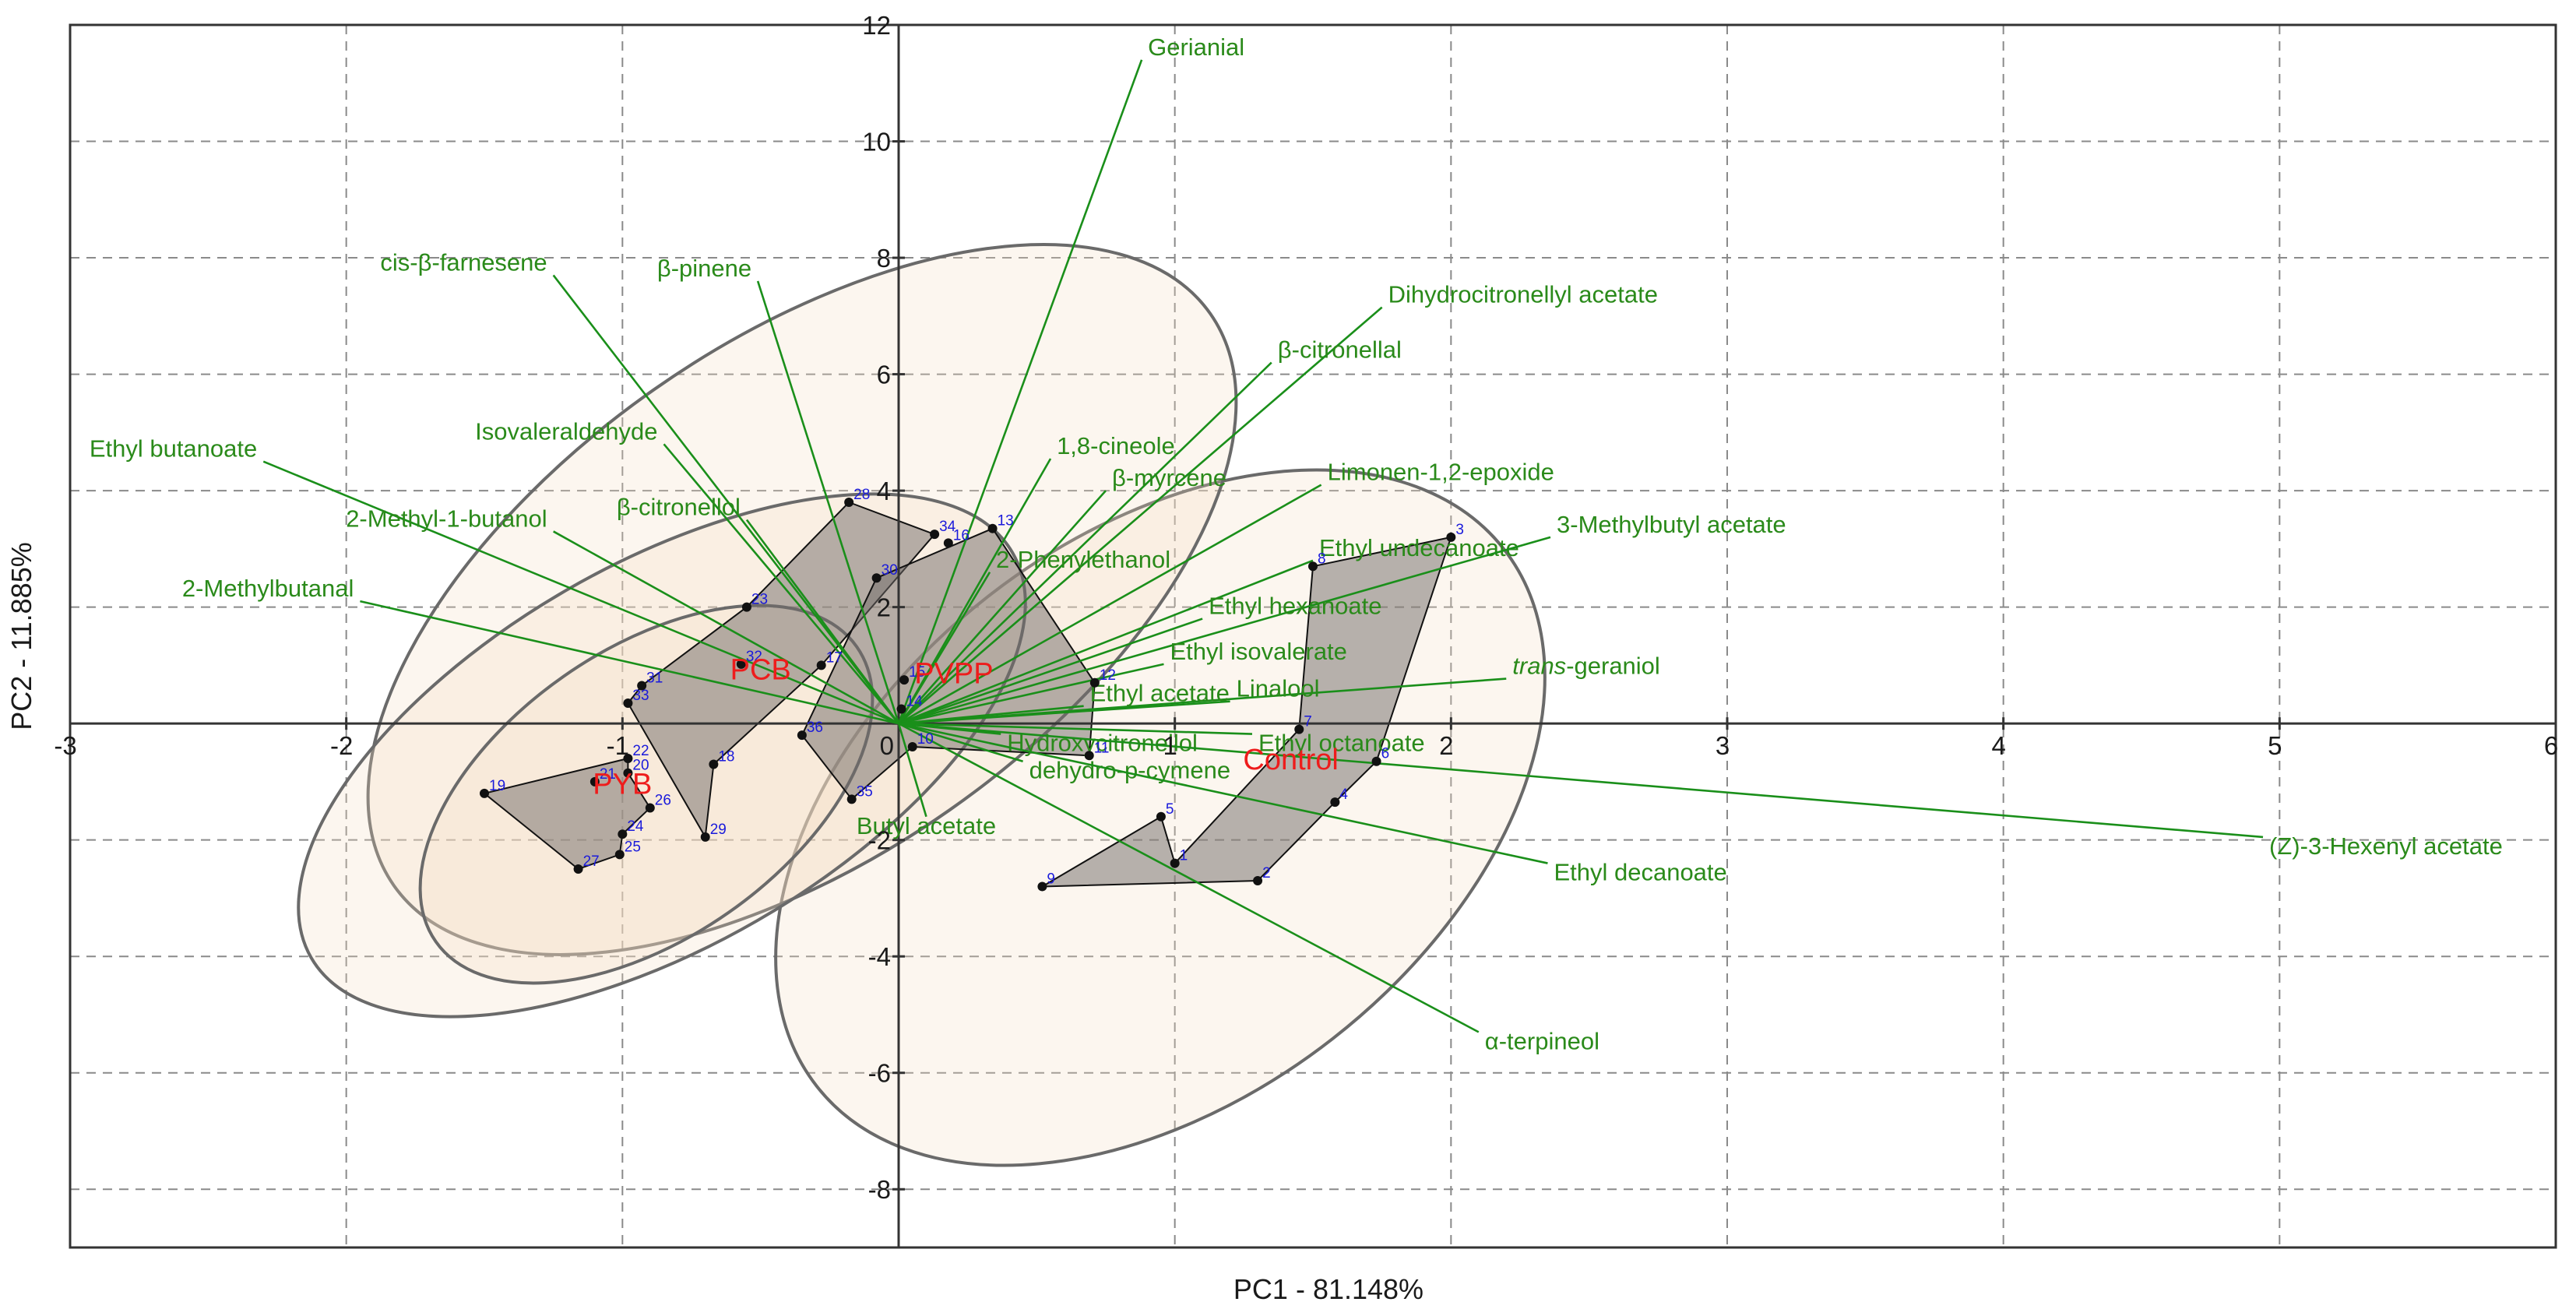 Image resolution: width=2576 pixels, height=1309 pixels. I want to click on variable-label: 2-Phenylethanol, so click(1083, 559).